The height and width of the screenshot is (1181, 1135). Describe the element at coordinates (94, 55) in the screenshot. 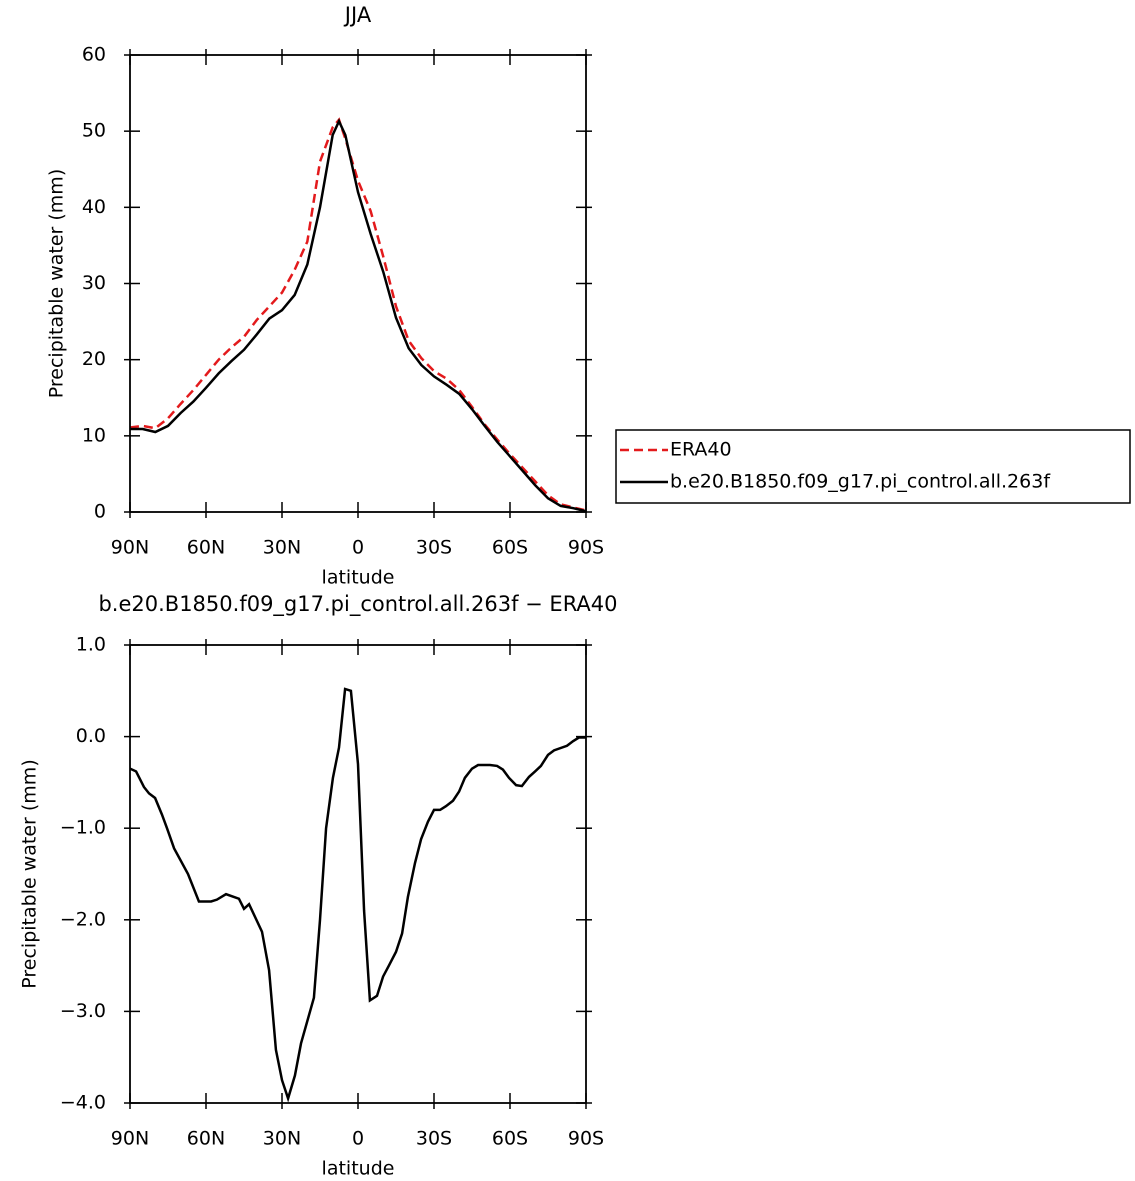

I see `y-tick-label: 60` at that location.